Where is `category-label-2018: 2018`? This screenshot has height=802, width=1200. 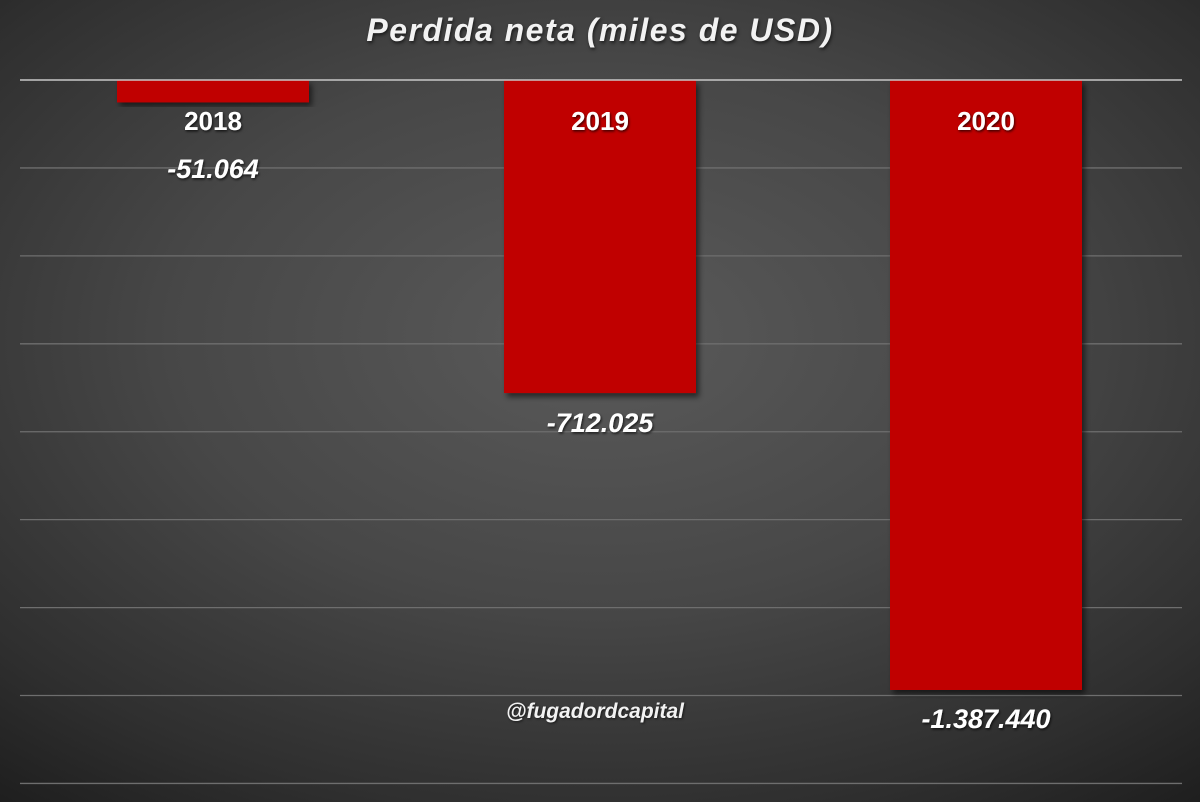 category-label-2018: 2018 is located at coordinates (213, 121).